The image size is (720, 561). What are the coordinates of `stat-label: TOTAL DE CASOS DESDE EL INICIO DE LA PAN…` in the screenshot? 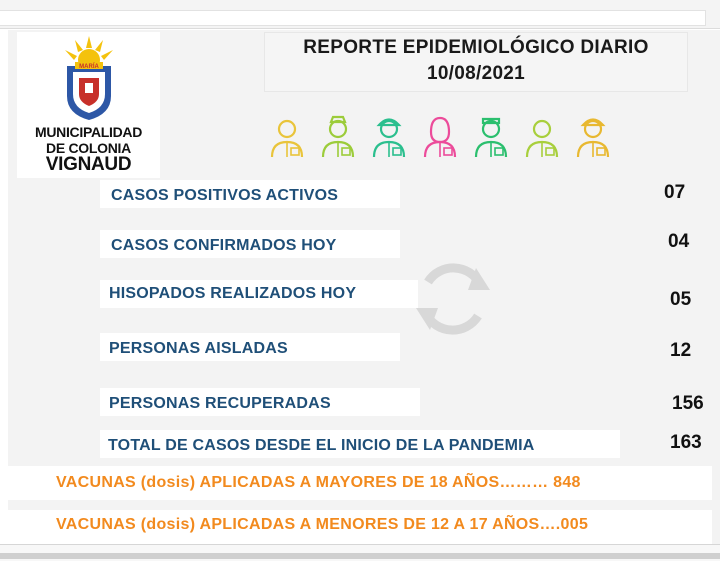 It's located at (321, 445).